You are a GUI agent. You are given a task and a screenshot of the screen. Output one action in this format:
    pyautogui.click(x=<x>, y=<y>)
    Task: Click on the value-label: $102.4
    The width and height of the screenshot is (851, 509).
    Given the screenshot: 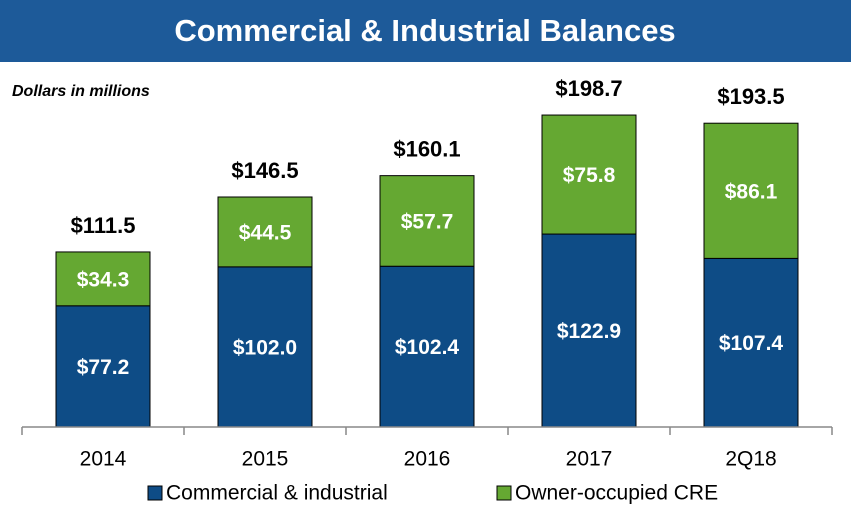 What is the action you would take?
    pyautogui.click(x=427, y=347)
    